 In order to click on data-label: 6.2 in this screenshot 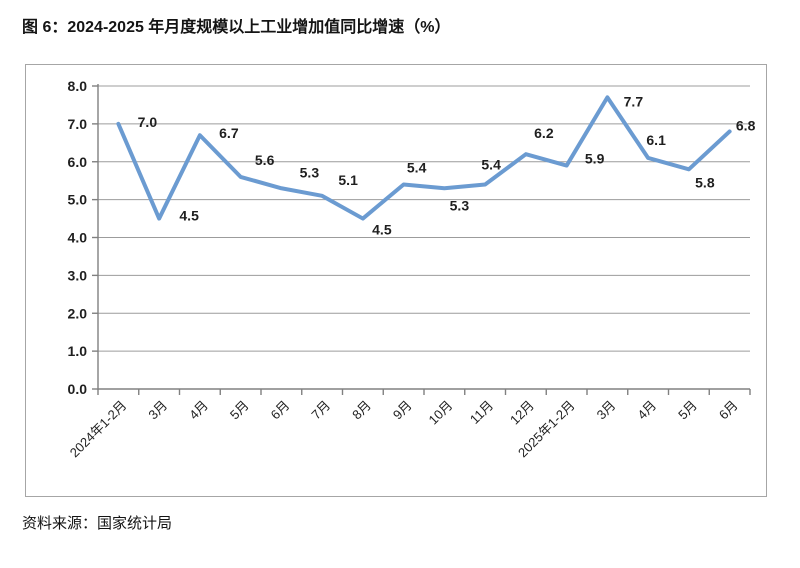, I will do `click(544, 133)`.